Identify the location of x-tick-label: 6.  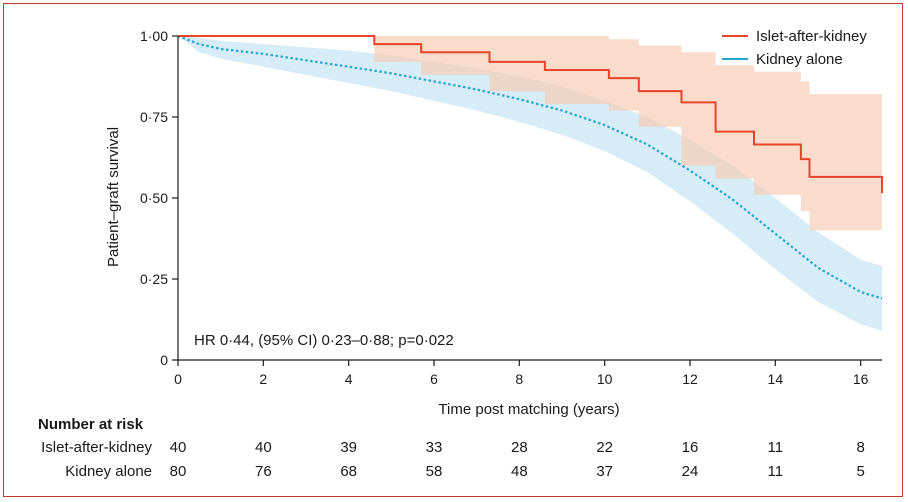
(434, 379).